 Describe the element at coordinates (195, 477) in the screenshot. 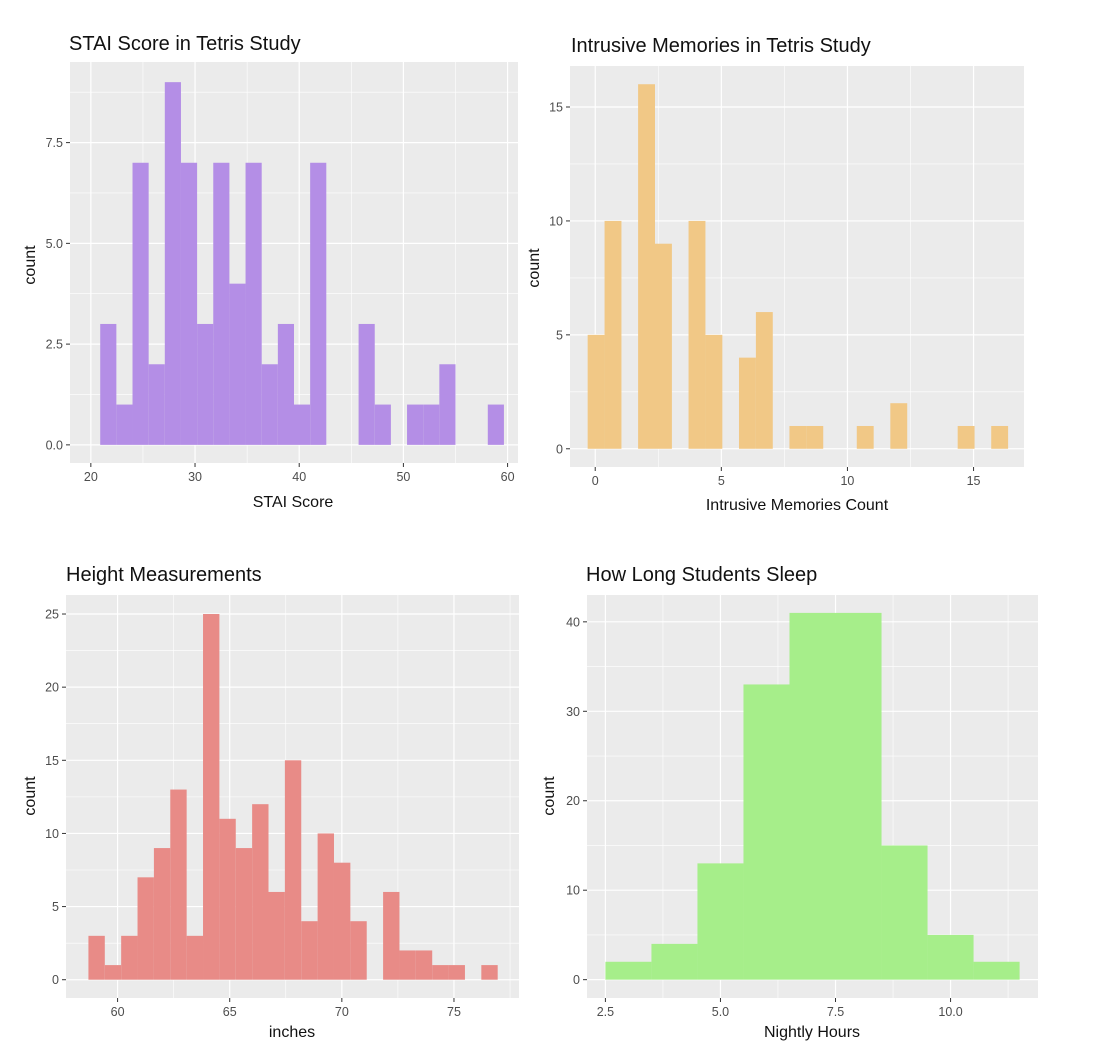

I see `x-tick-label: 30` at that location.